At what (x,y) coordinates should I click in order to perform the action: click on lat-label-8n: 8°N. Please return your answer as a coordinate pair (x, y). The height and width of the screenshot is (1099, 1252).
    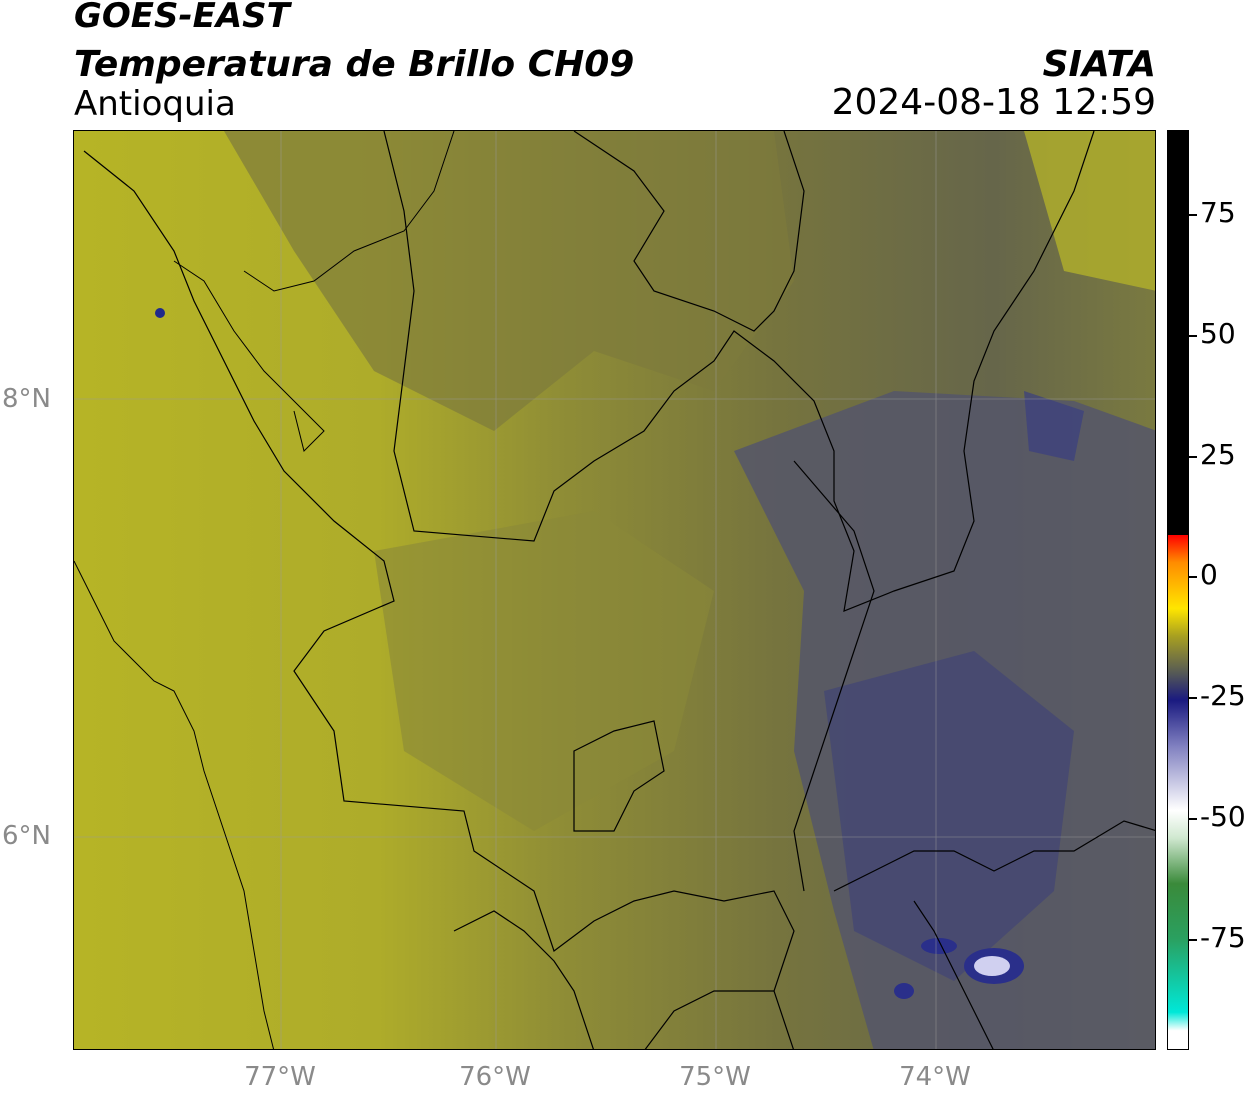
    Looking at the image, I should click on (26, 399).